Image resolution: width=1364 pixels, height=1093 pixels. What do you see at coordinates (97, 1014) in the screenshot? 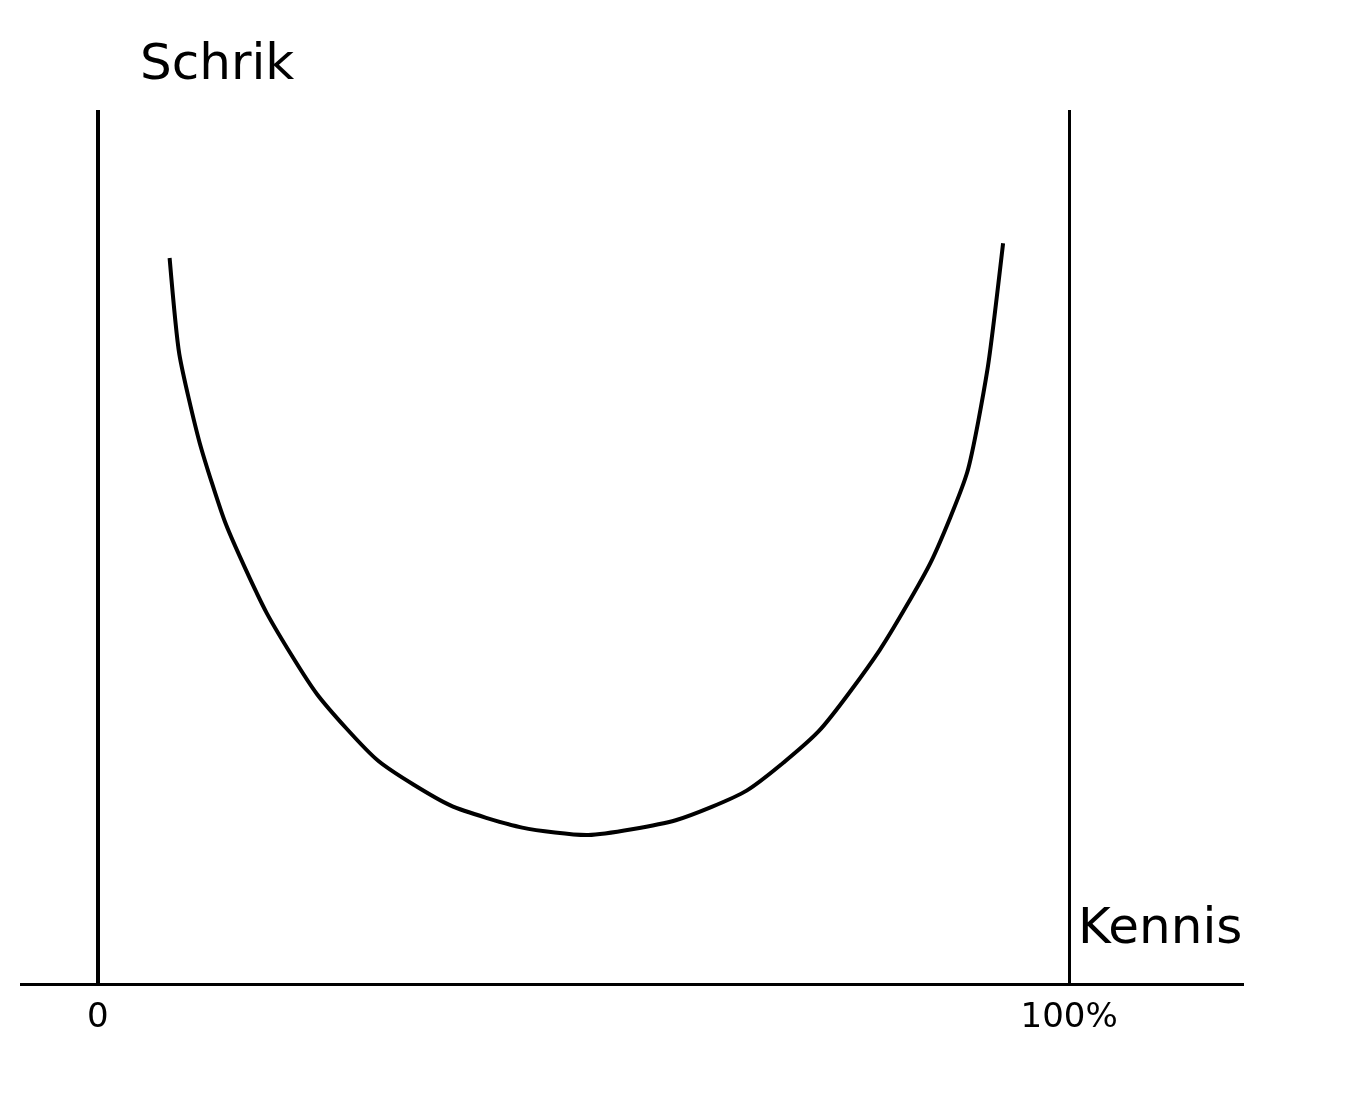
I see `x-tick-label: 0` at bounding box center [97, 1014].